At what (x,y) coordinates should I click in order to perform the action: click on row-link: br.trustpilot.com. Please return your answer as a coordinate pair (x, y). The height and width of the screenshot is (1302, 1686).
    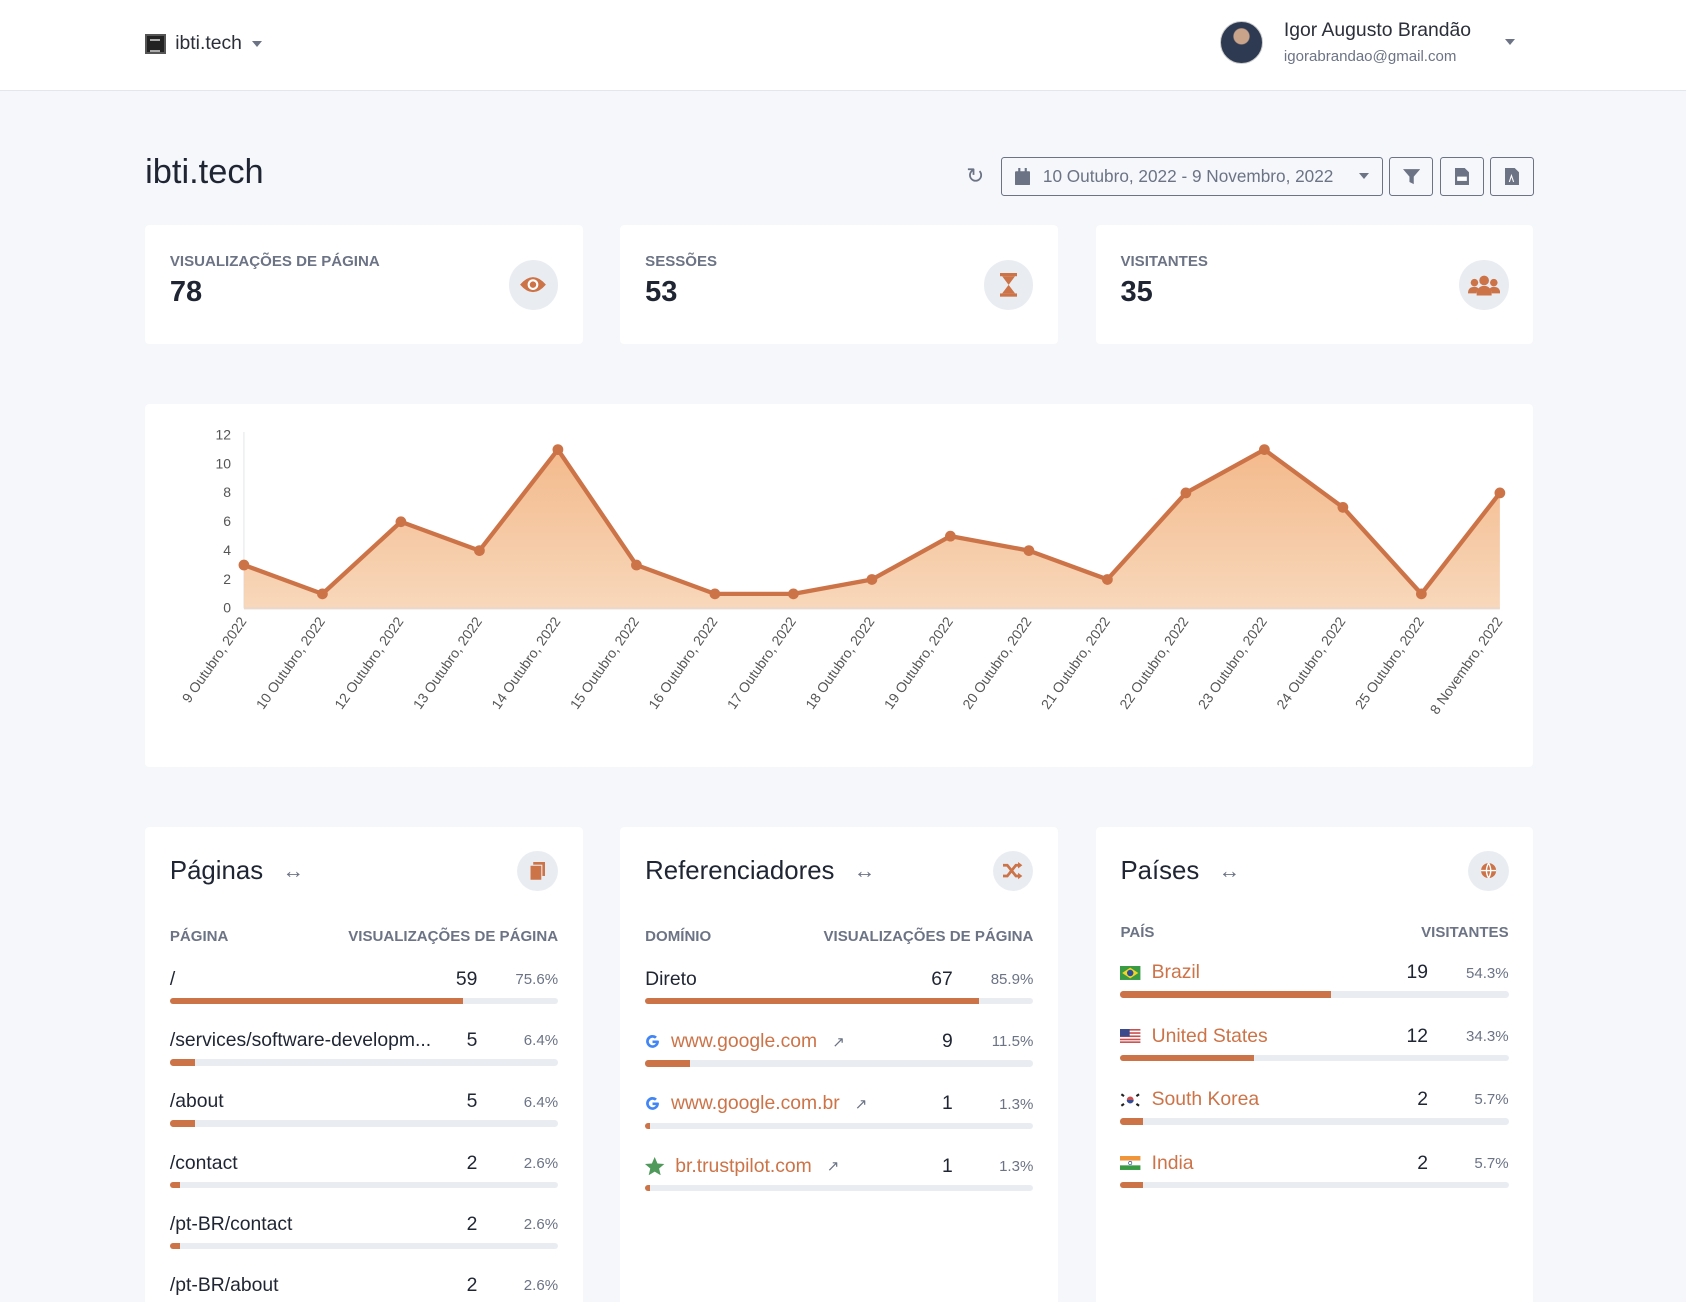
    Looking at the image, I should click on (743, 1165).